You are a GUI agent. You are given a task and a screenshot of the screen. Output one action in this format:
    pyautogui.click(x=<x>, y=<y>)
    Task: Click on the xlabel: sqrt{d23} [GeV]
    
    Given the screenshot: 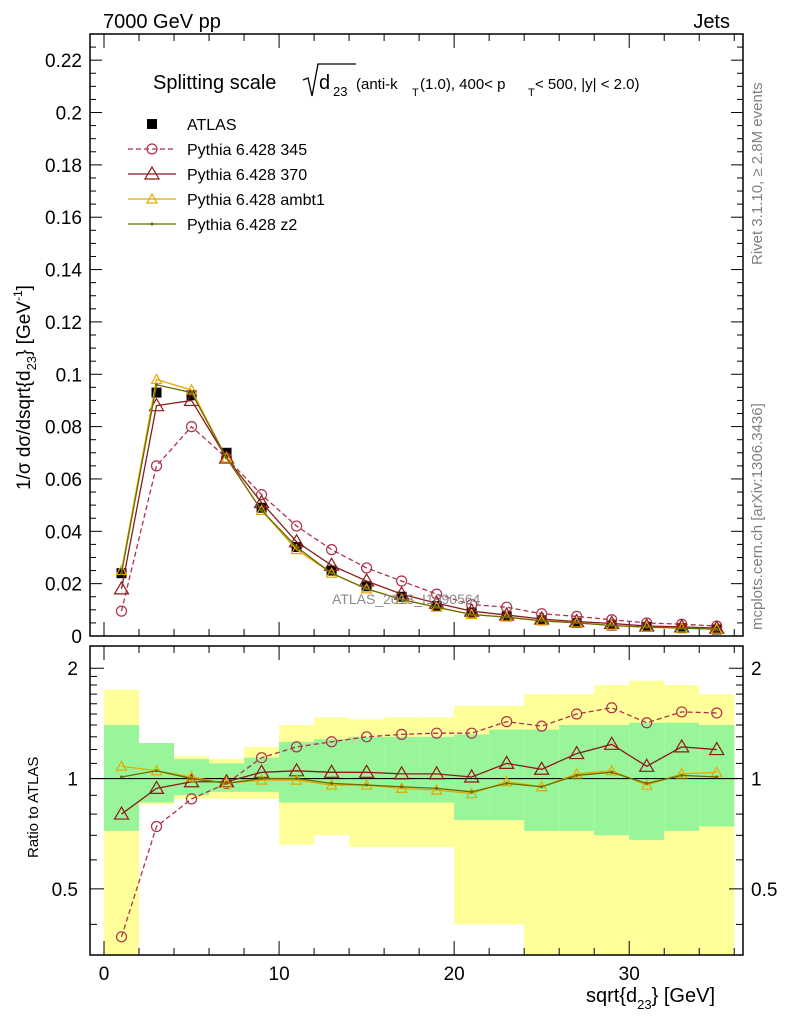 What is the action you would take?
    pyautogui.click(x=650, y=998)
    